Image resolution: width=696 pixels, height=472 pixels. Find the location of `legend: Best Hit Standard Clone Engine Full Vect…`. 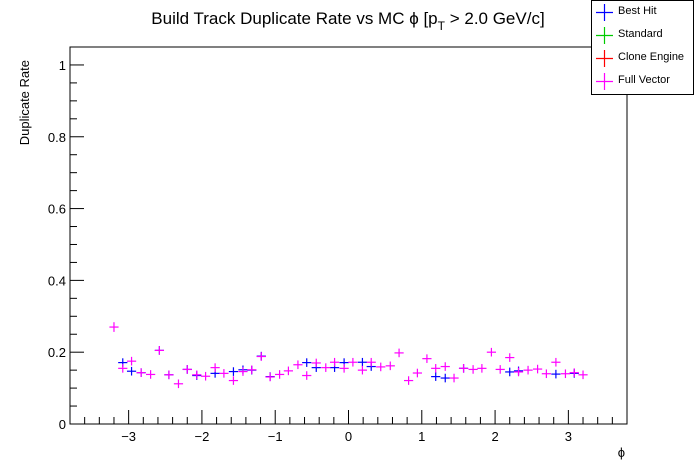

legend: Best Hit Standard Clone Engine Full Vect… is located at coordinates (642, 47).